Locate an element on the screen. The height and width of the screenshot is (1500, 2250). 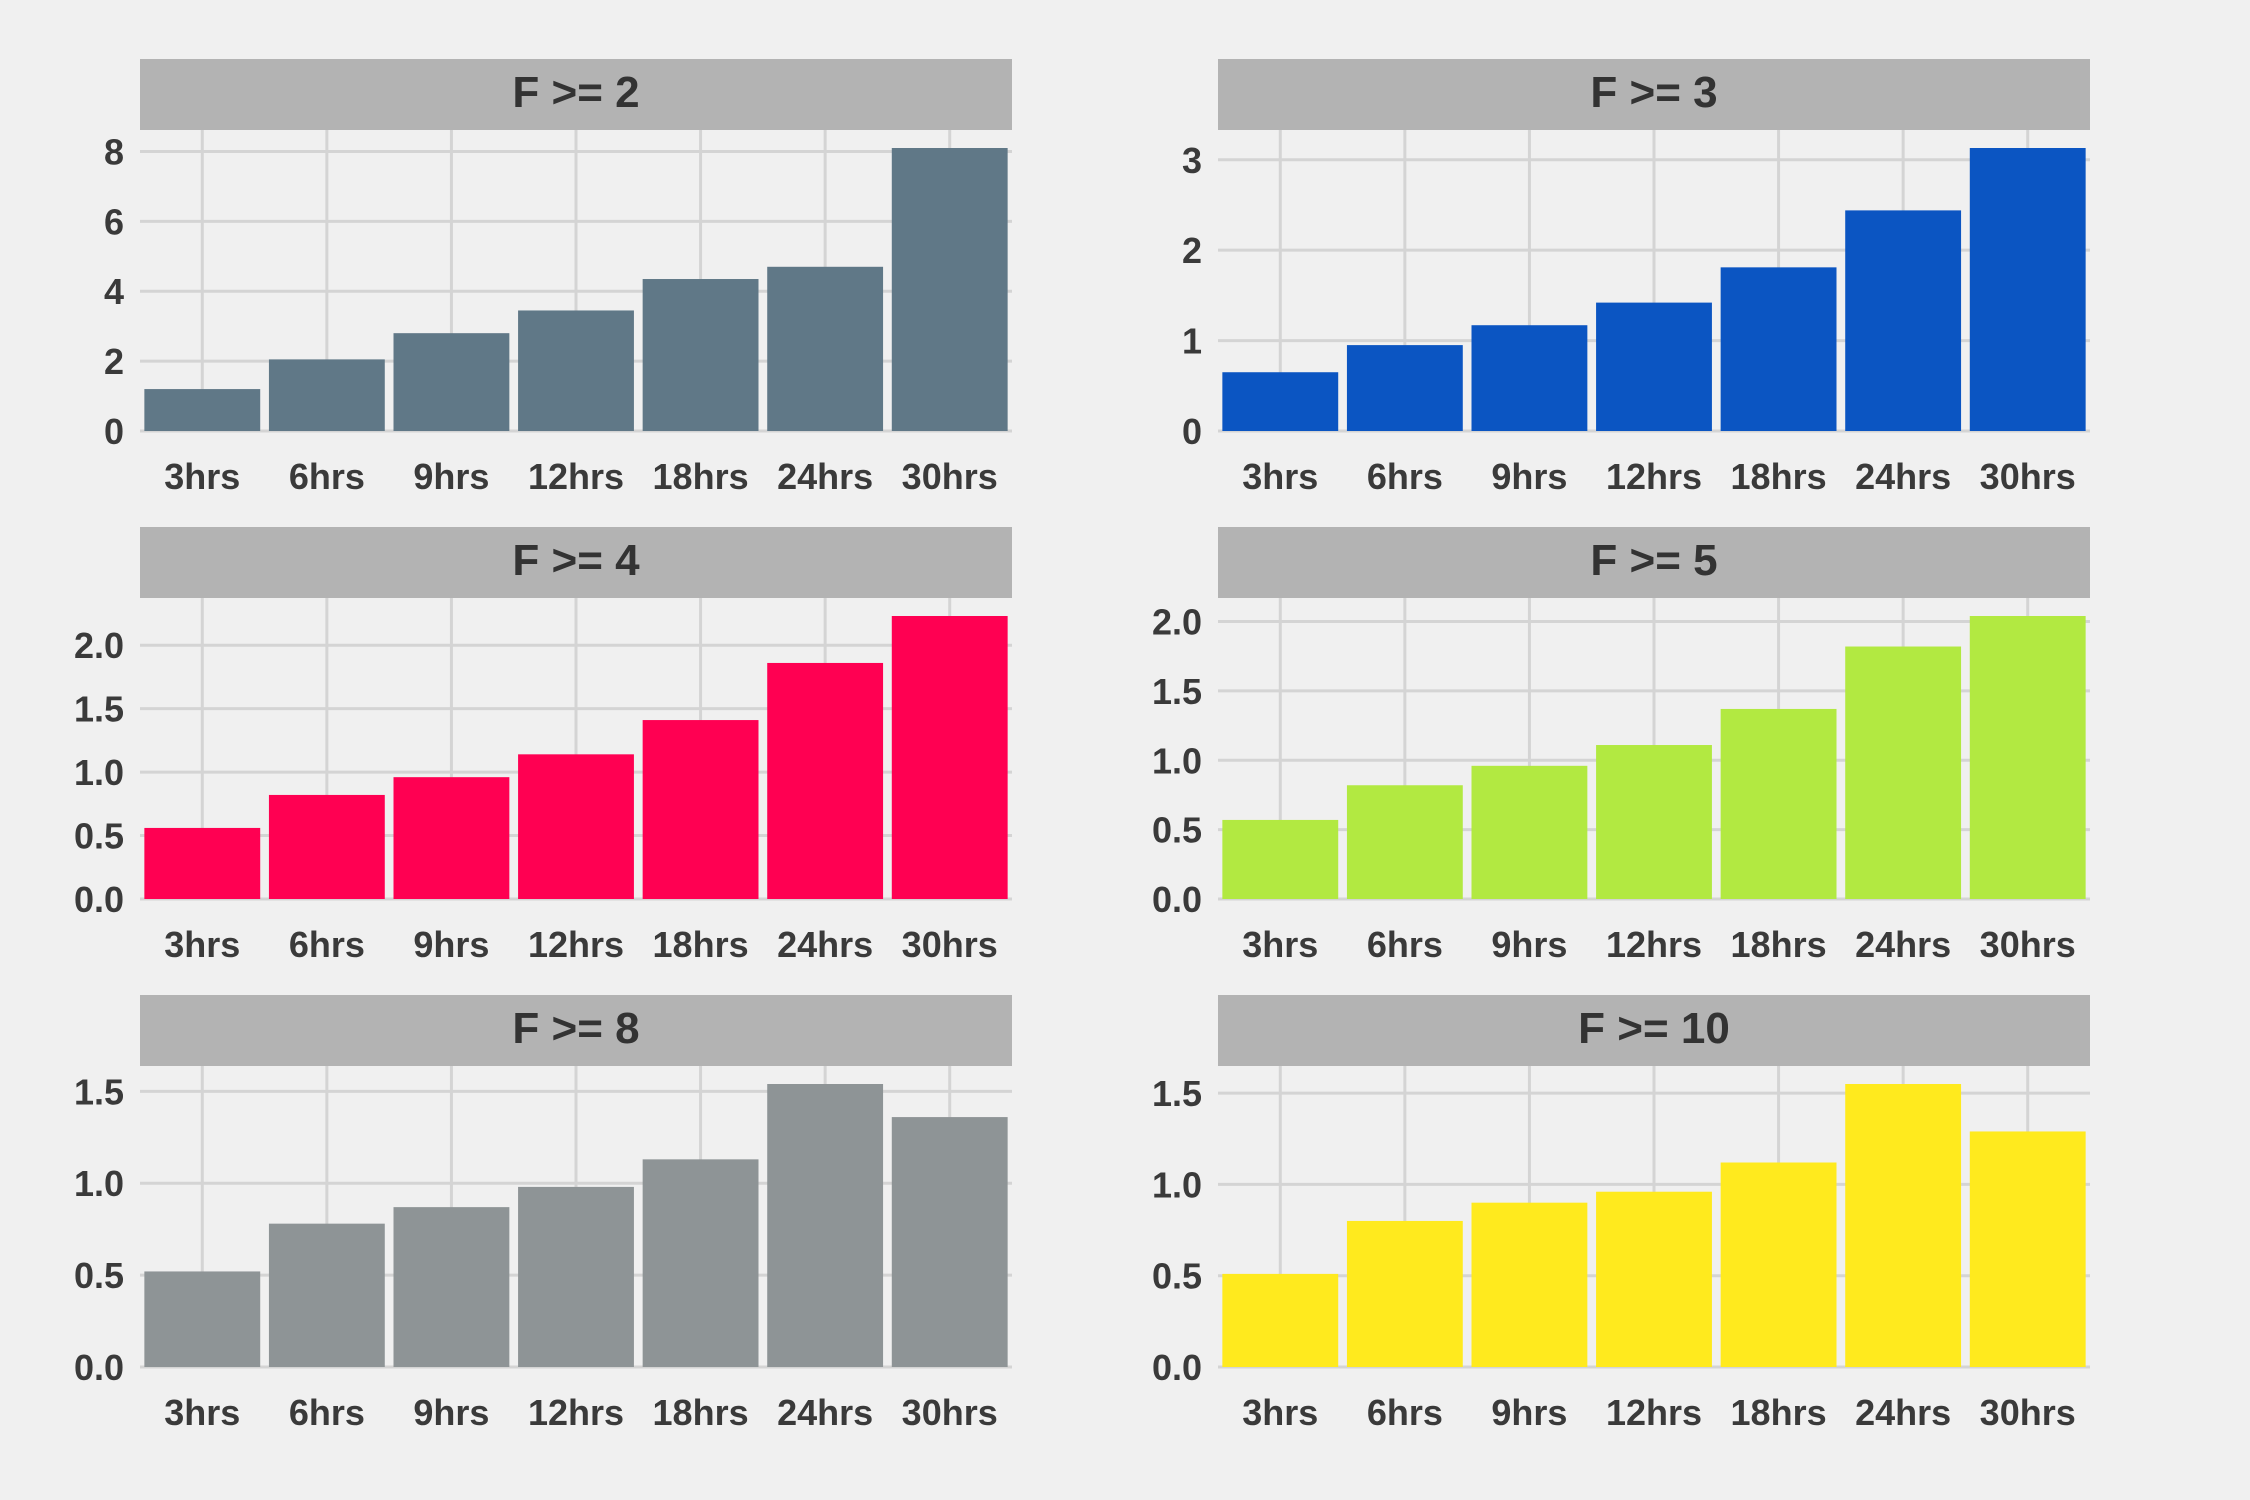
facet-title: F >= 3 is located at coordinates (1653, 92).